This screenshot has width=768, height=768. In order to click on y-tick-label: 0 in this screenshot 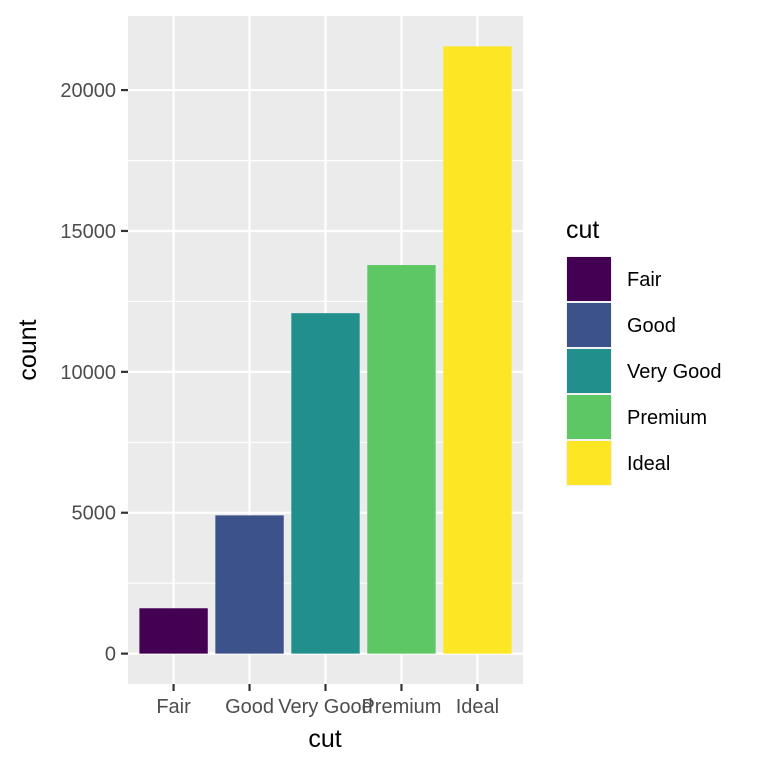, I will do `click(110, 655)`.